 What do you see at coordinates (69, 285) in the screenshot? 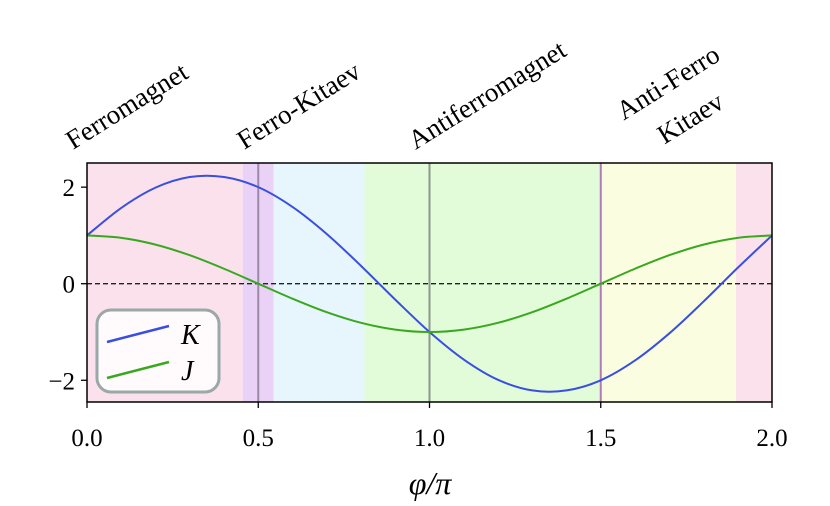
I see `y-tick-label: 0` at bounding box center [69, 285].